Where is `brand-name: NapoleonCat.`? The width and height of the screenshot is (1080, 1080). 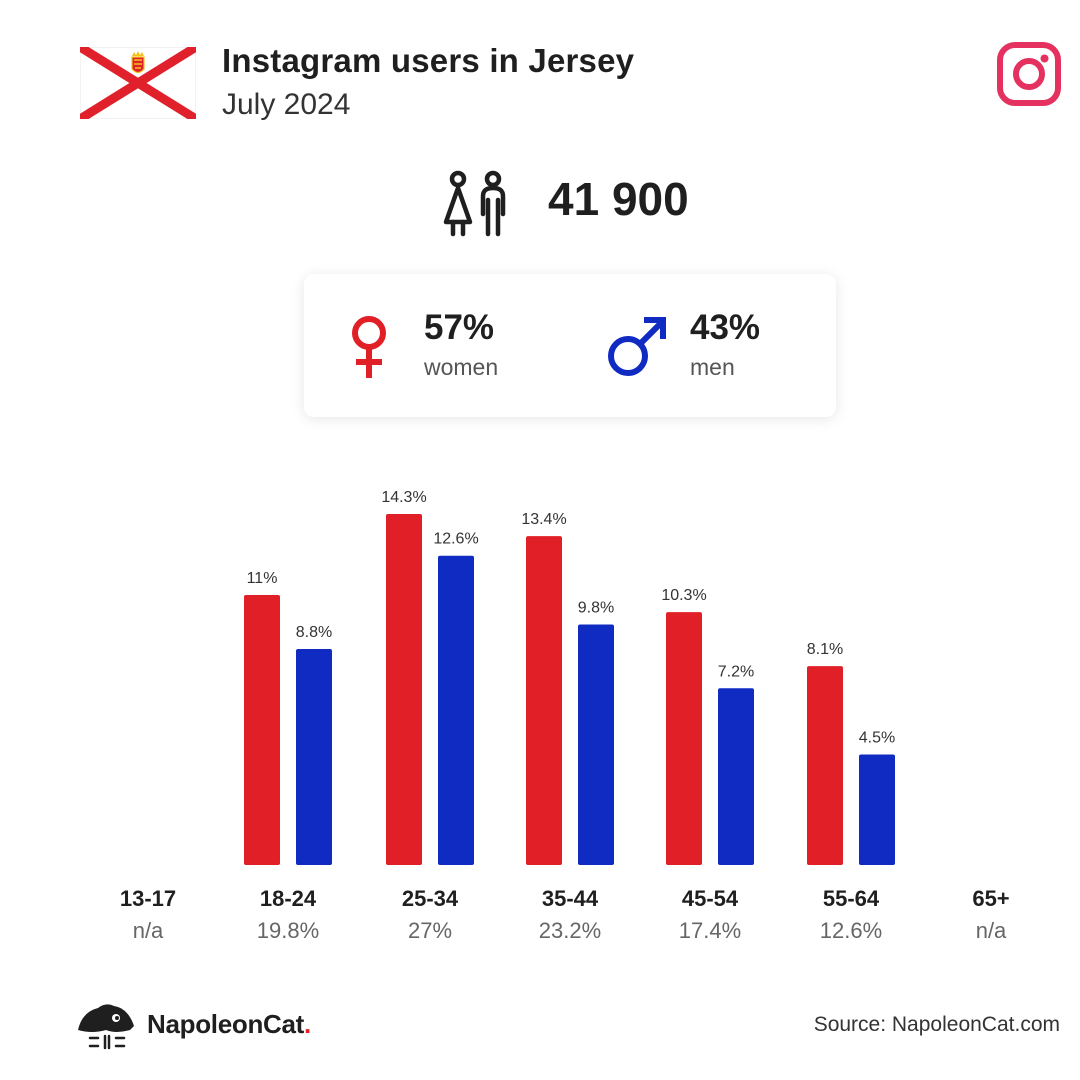 brand-name: NapoleonCat. is located at coordinates (229, 1024).